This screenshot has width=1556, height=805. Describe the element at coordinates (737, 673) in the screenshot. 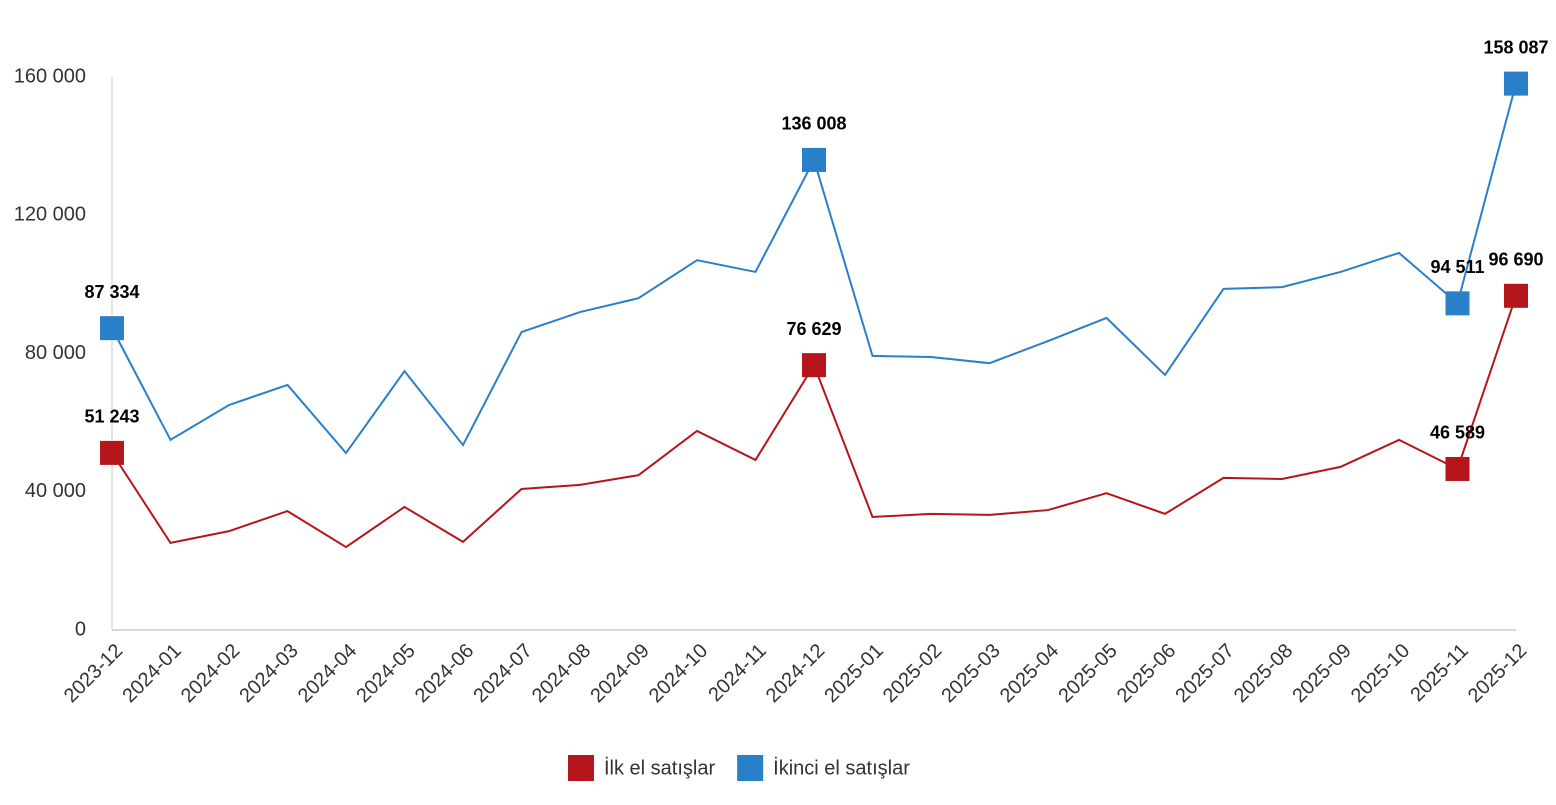

I see `x-tick-label: 2024-11` at that location.